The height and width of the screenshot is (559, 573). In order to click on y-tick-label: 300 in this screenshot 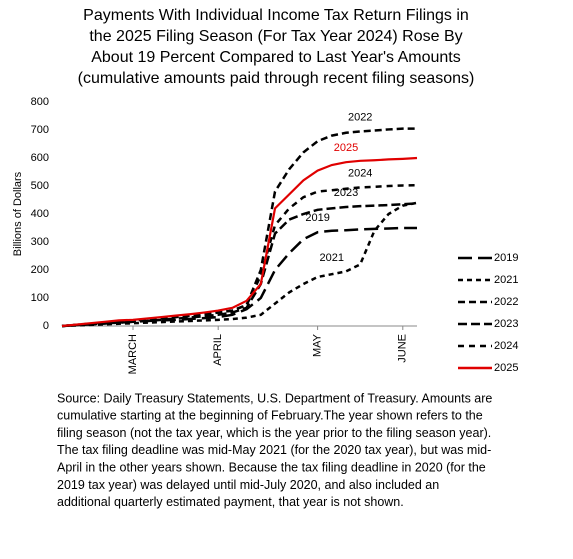, I will do `click(40, 242)`.